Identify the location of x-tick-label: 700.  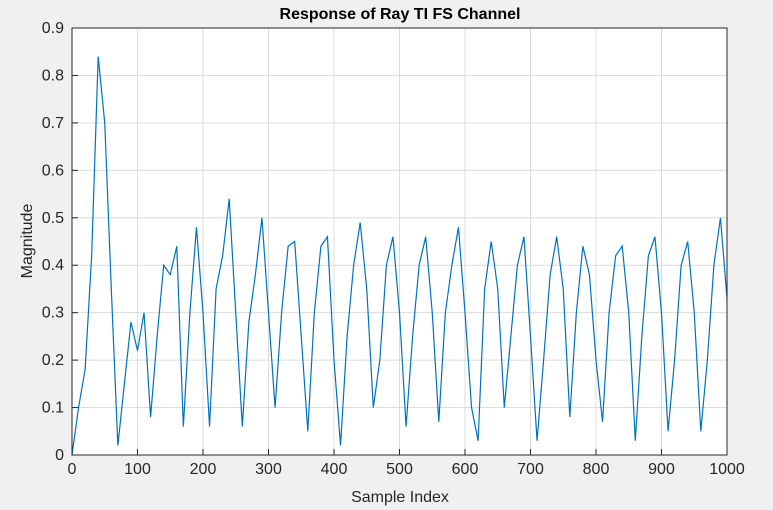
(530, 469).